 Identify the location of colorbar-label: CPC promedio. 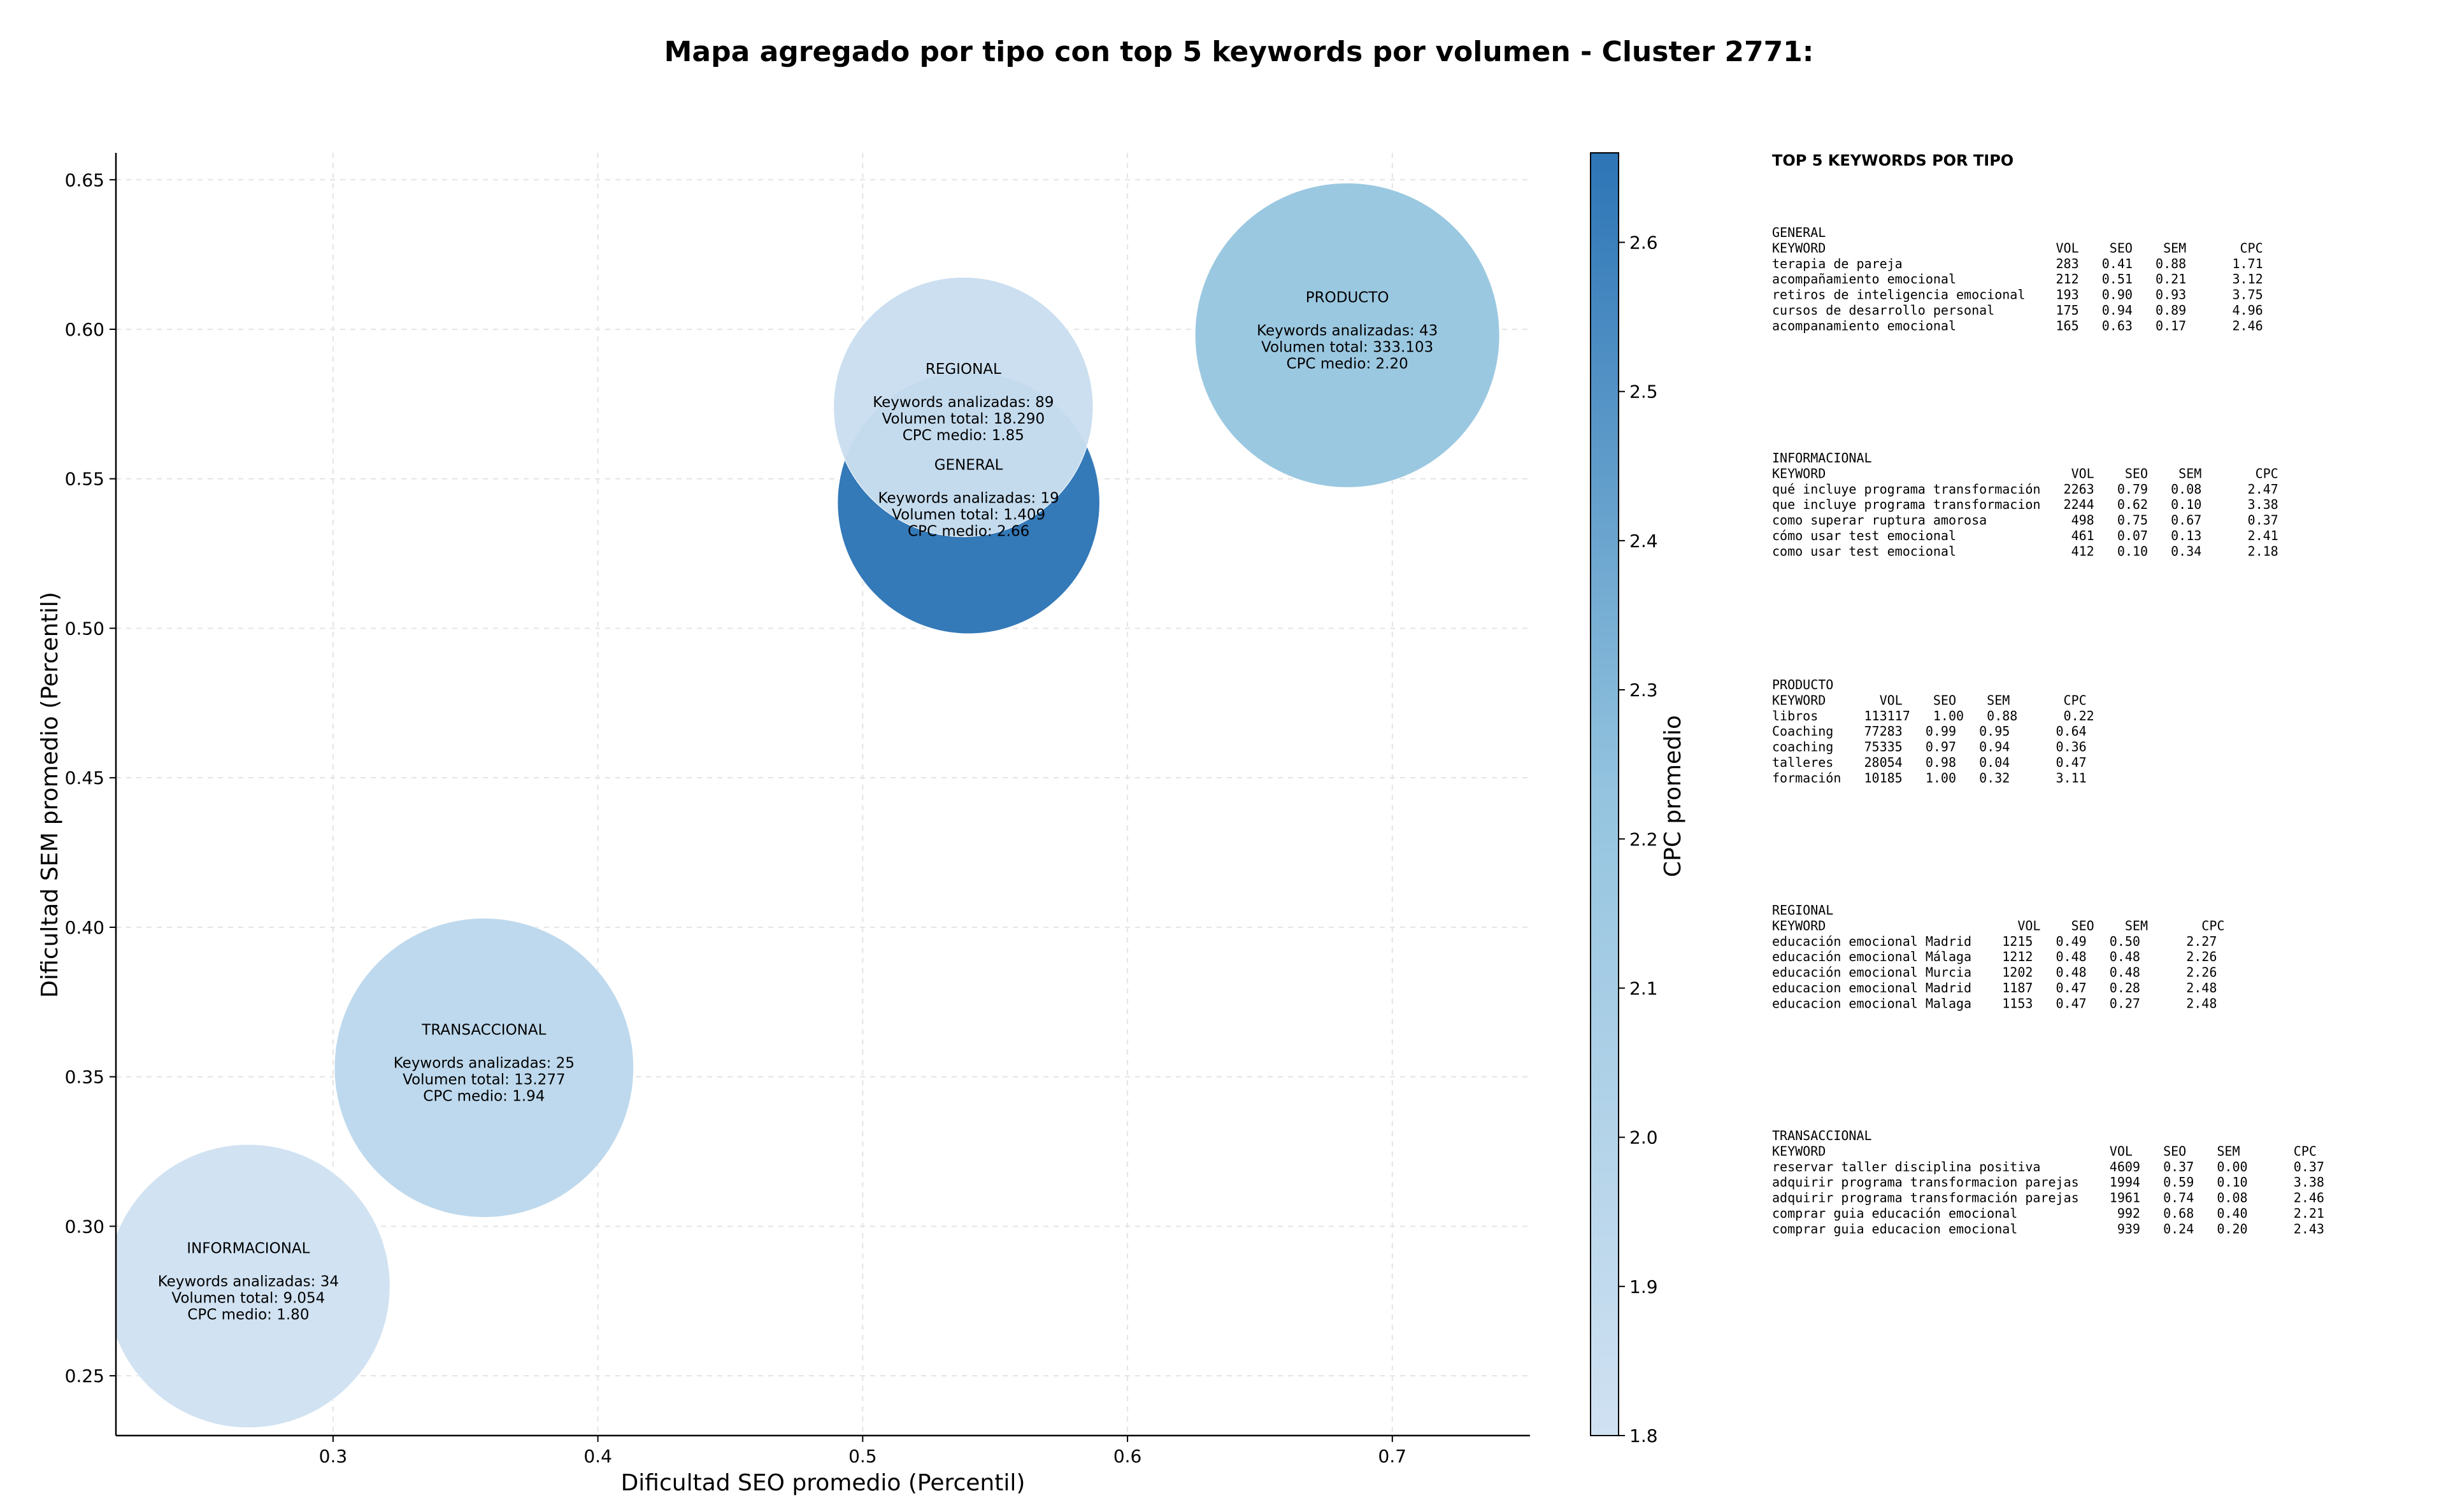
(1673, 796).